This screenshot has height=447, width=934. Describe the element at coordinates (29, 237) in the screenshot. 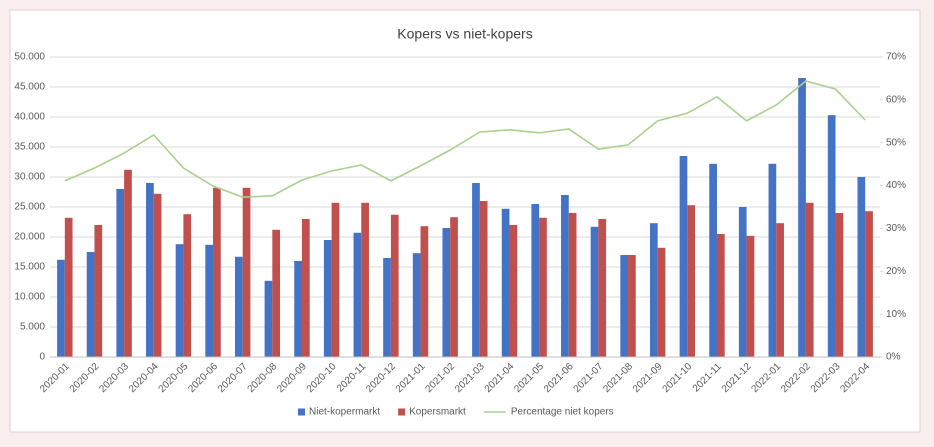

I see `y-tick-label: 20.000` at that location.